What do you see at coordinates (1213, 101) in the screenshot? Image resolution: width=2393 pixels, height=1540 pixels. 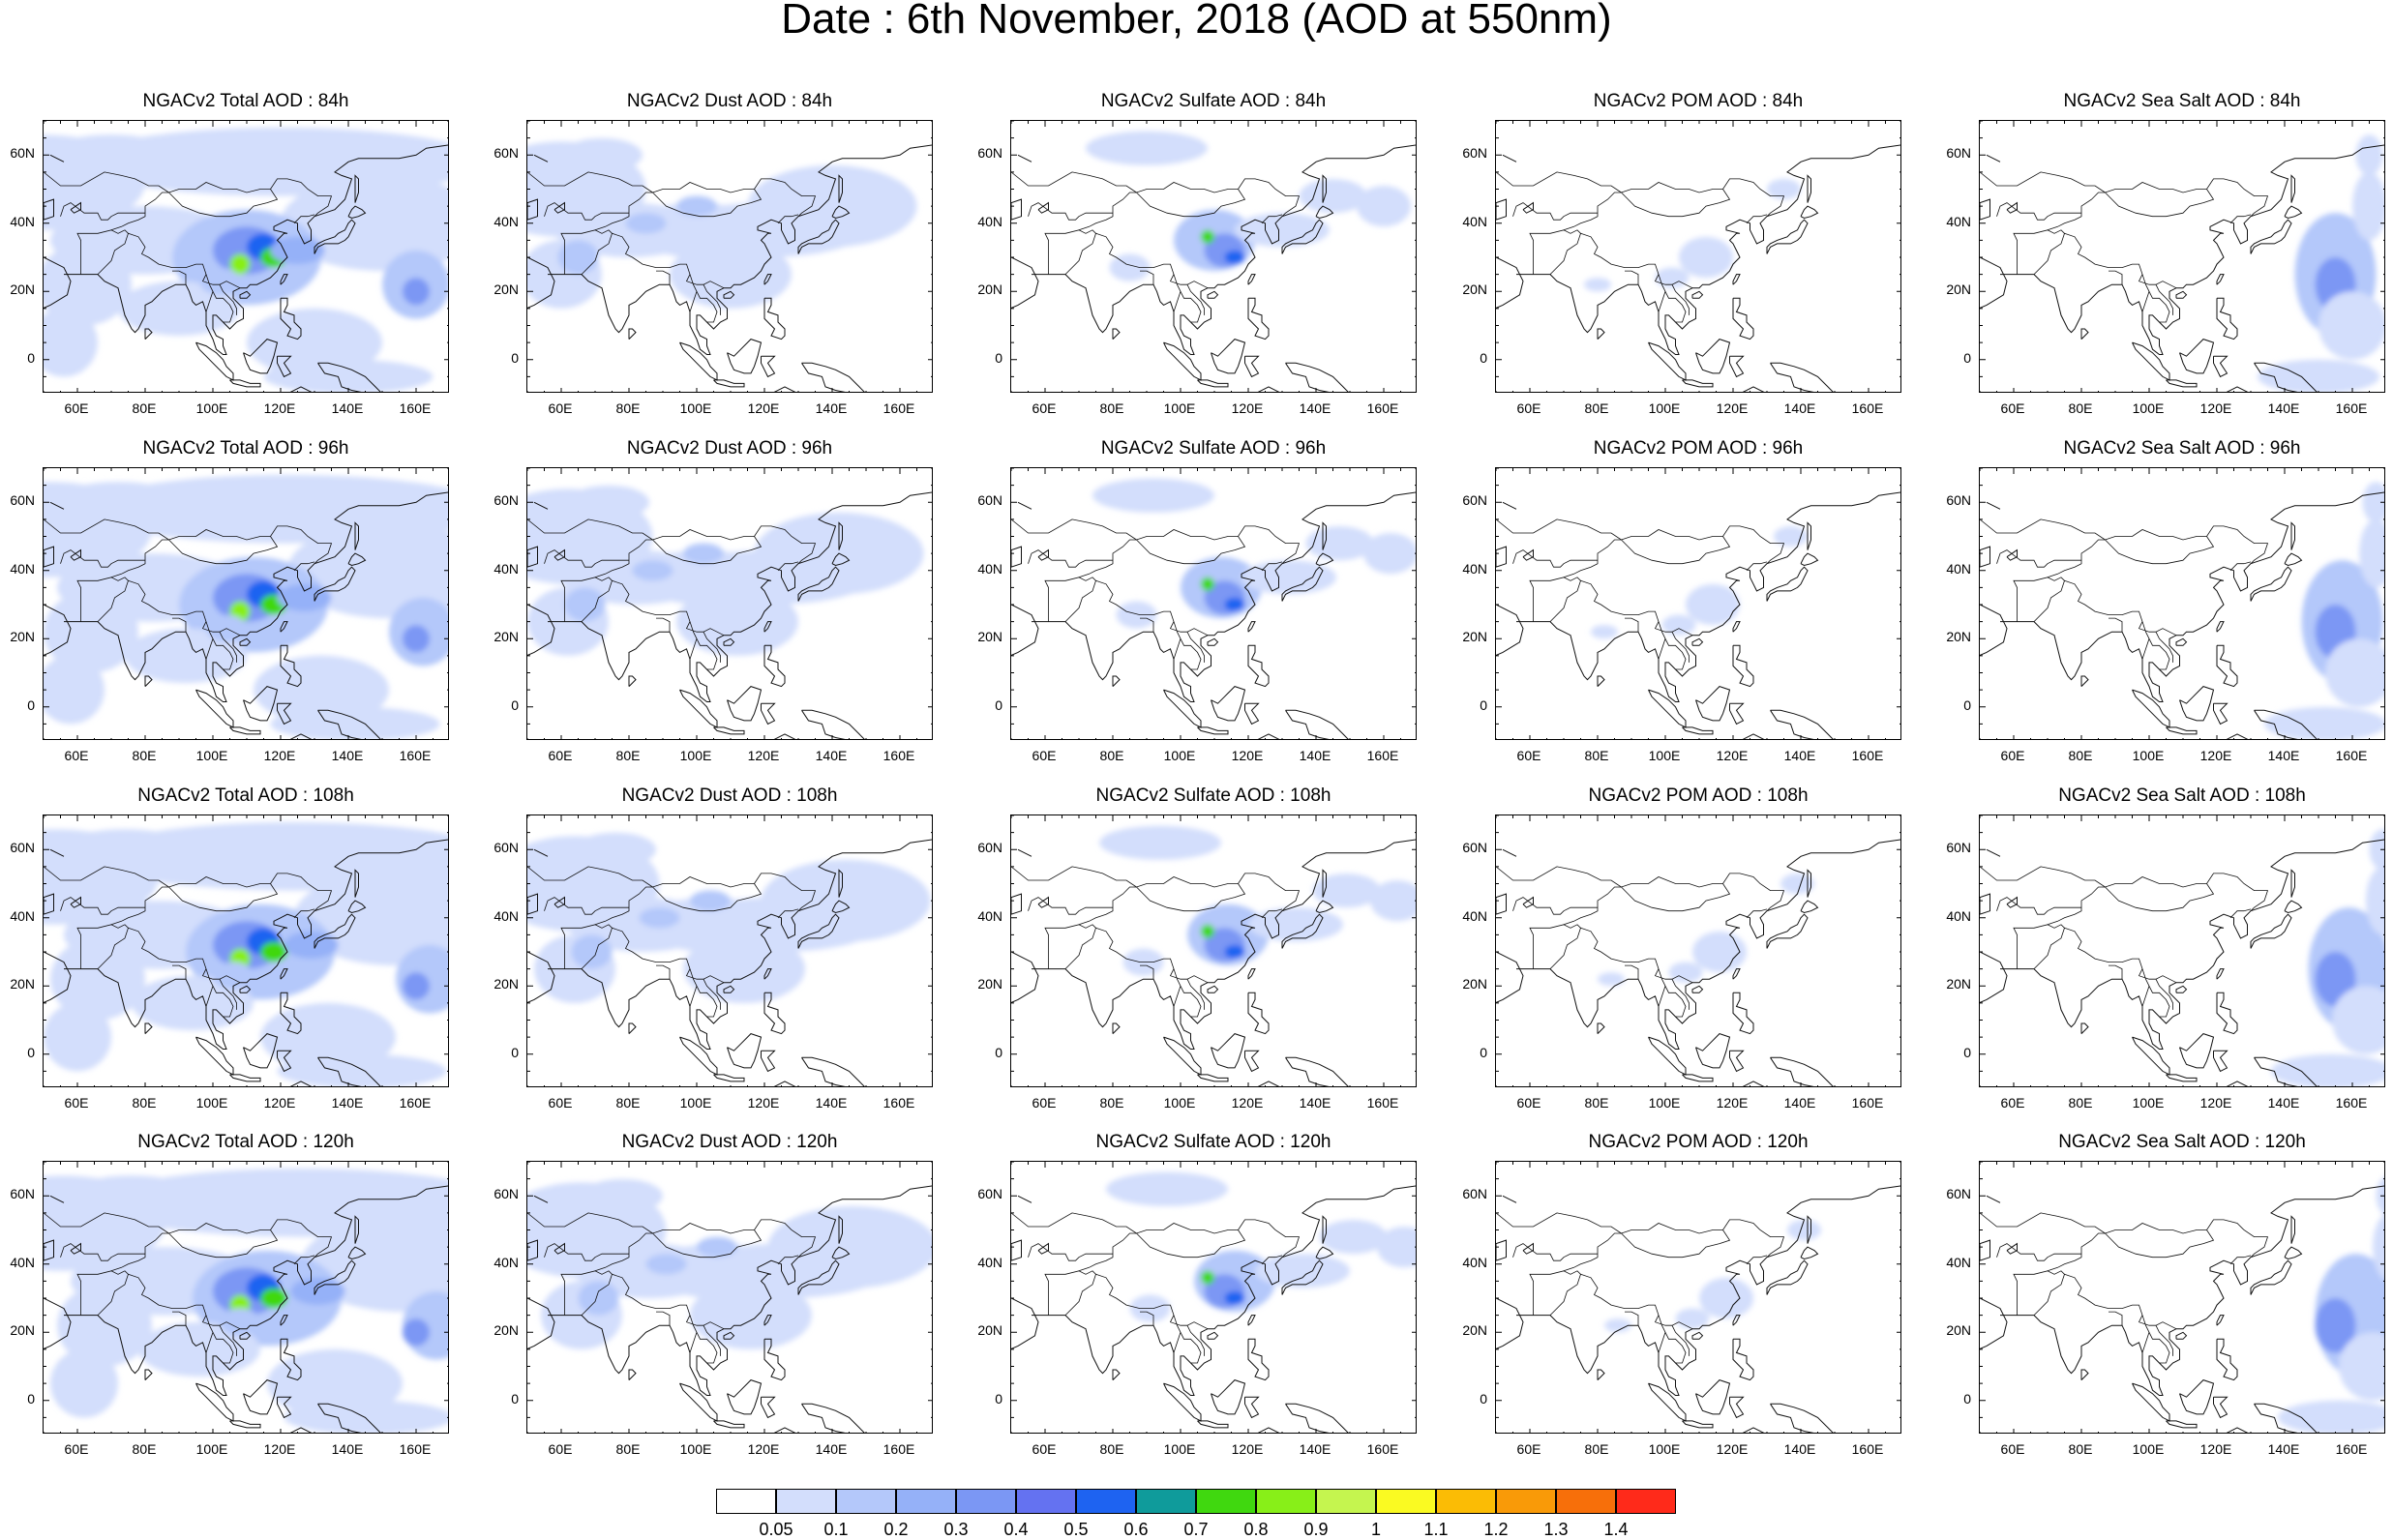 I see `panel-title: NGACv2 Sulfate AOD : 84h` at bounding box center [1213, 101].